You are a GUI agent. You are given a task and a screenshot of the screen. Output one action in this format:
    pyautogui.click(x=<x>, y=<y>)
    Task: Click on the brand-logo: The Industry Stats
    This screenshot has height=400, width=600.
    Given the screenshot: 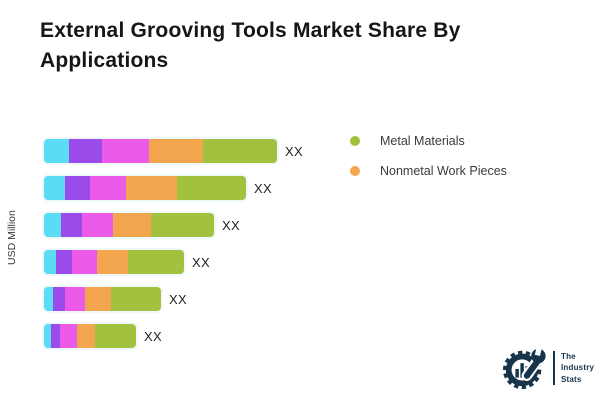 What is the action you would take?
    pyautogui.click(x=548, y=368)
    